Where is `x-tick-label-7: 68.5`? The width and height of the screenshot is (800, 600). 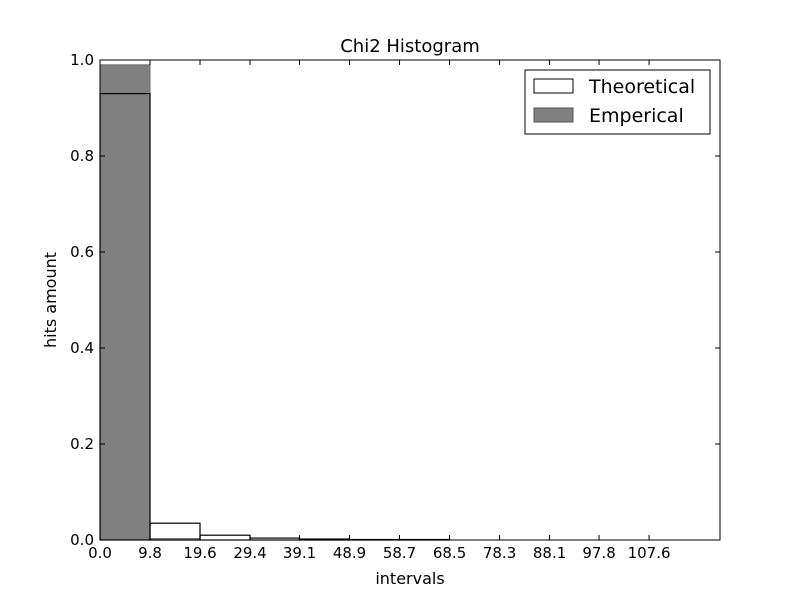
x-tick-label-7: 68.5 is located at coordinates (449, 553).